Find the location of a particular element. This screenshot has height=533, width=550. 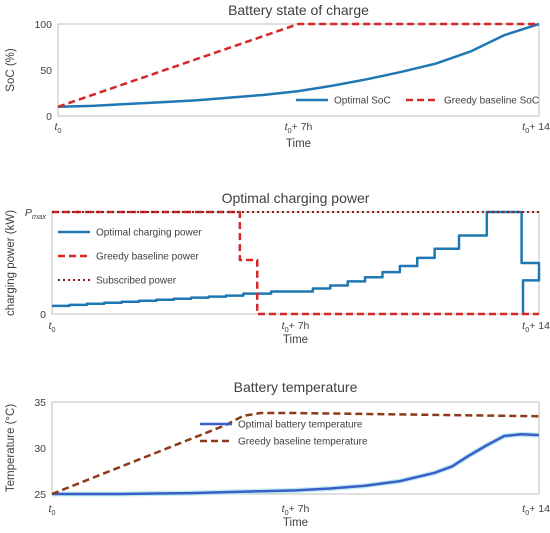

y-tick-label: 25 is located at coordinates (40, 495).